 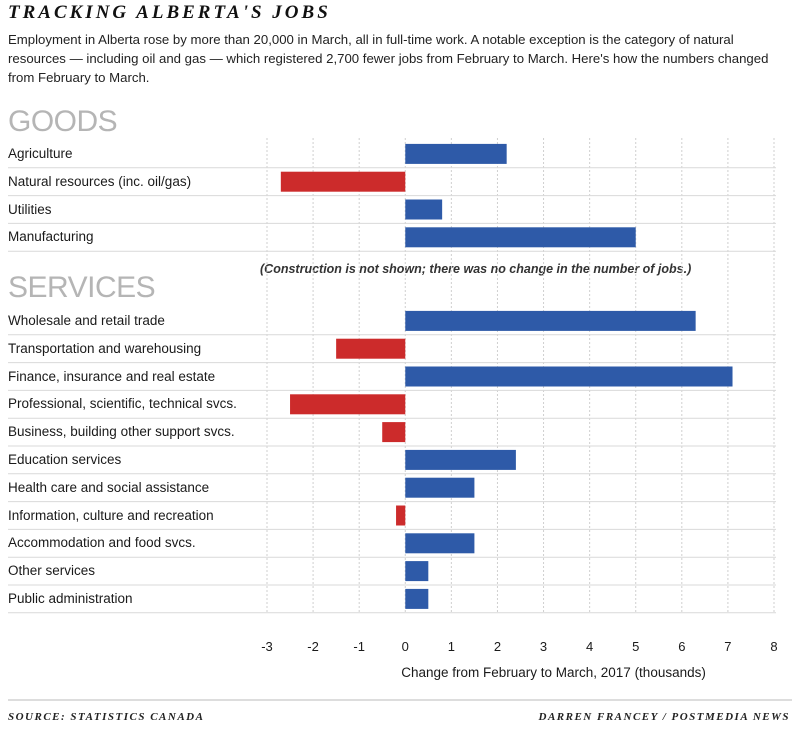 What do you see at coordinates (635, 646) in the screenshot?
I see `x-tick-label: 5` at bounding box center [635, 646].